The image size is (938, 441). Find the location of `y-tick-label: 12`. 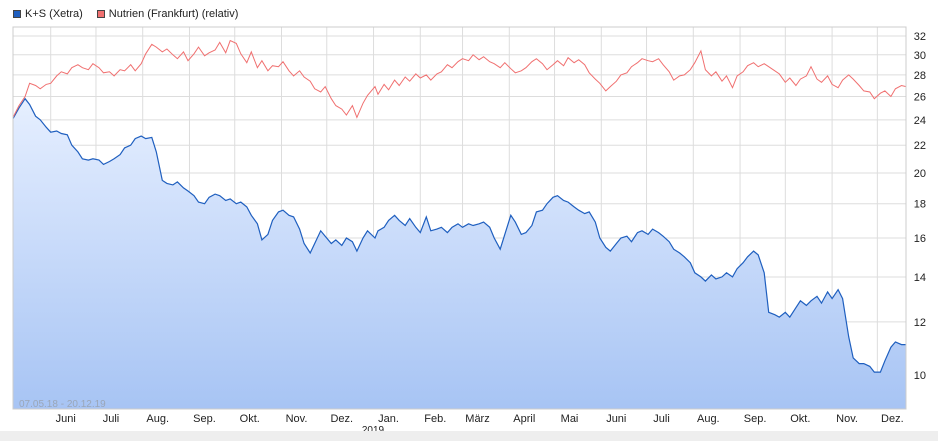

y-tick-label: 12 is located at coordinates (920, 323).